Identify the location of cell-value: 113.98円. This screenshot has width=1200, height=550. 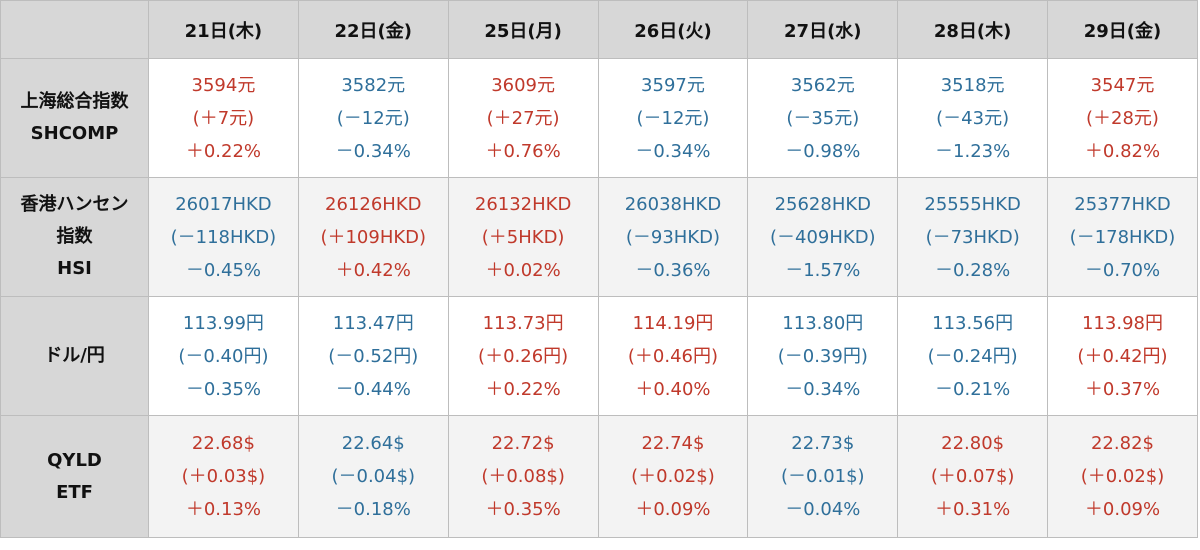
(1122, 323).